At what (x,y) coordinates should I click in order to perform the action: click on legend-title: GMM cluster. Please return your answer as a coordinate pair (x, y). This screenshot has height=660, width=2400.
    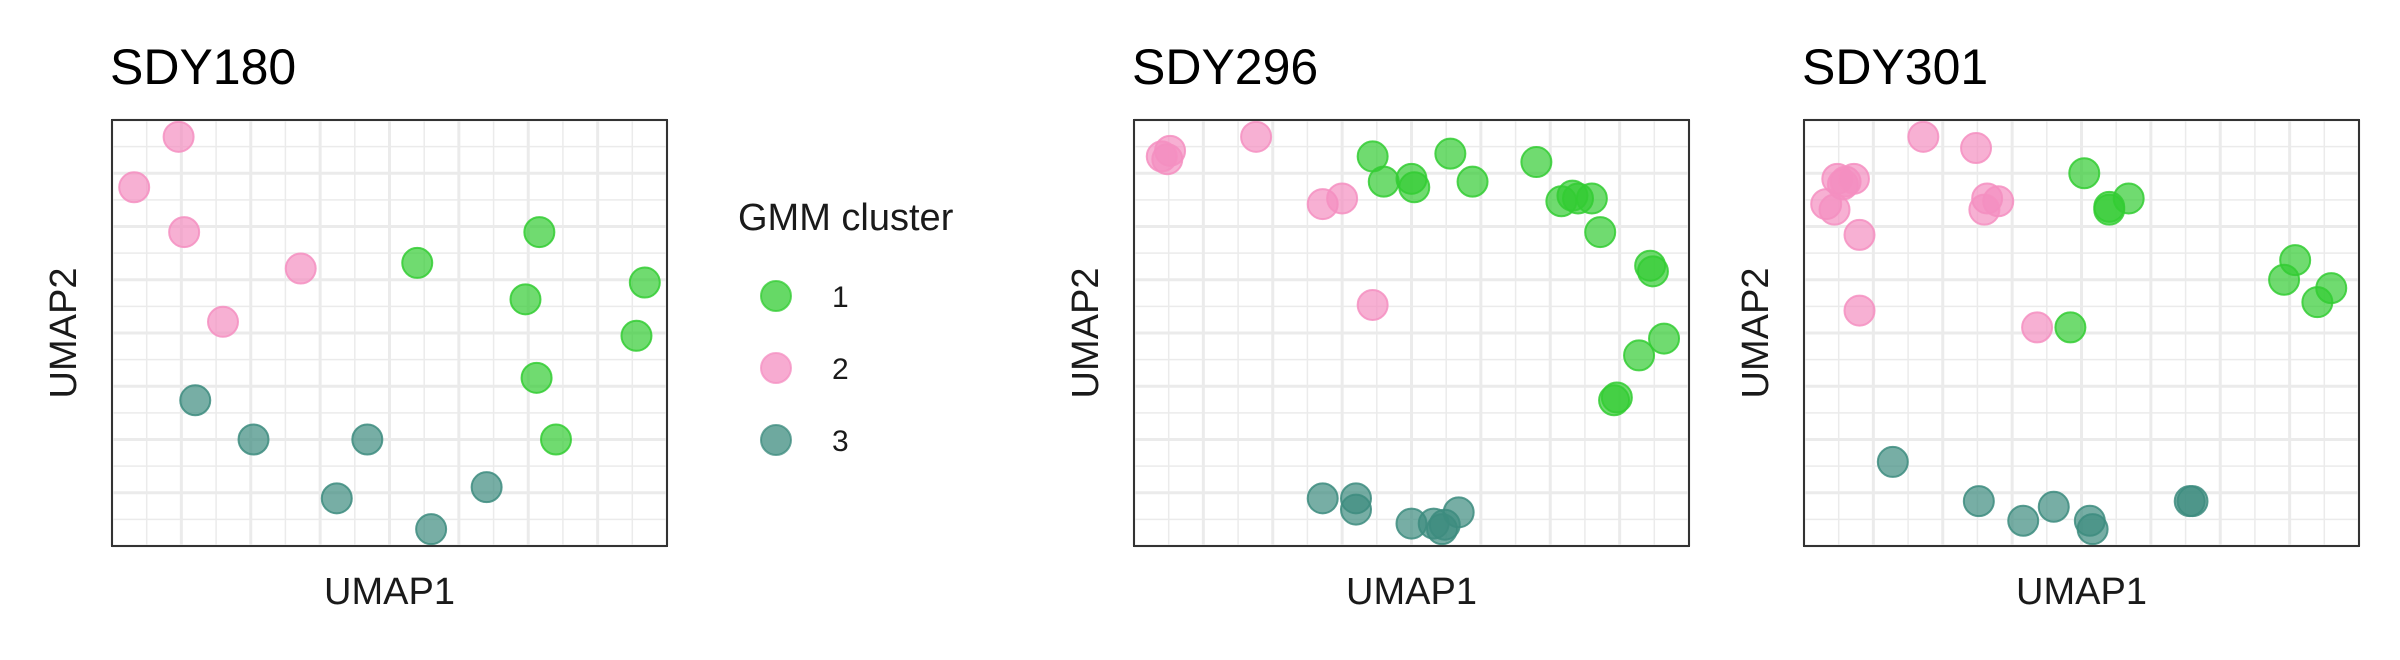
    Looking at the image, I should click on (846, 218).